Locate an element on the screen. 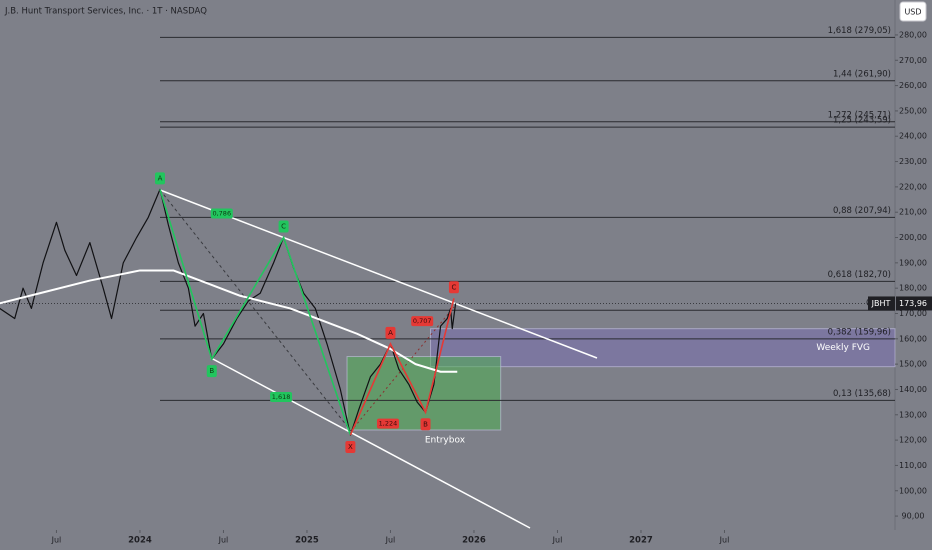 Image resolution: width=932 pixels, height=550 pixels. moving-average is located at coordinates (229, 321).